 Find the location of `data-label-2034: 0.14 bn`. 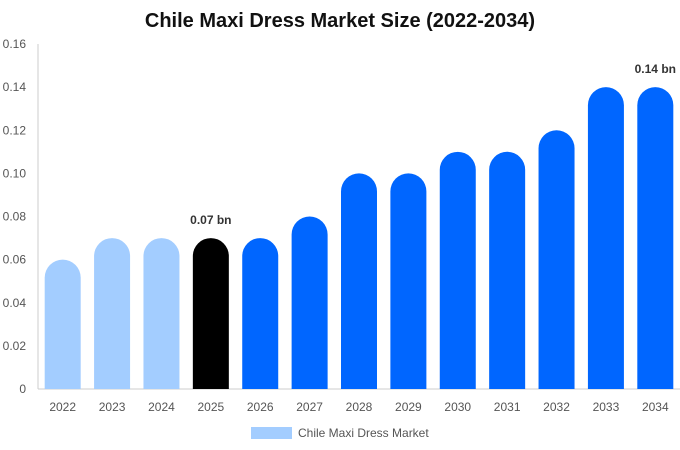

data-label-2034: 0.14 bn is located at coordinates (655, 69).